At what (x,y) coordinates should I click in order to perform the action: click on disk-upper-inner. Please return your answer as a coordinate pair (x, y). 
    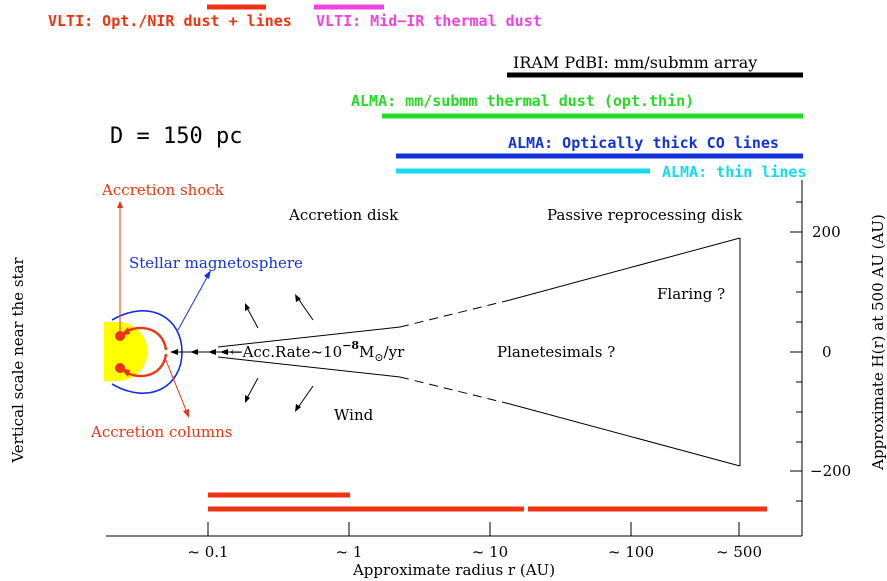
    Looking at the image, I should click on (309, 337).